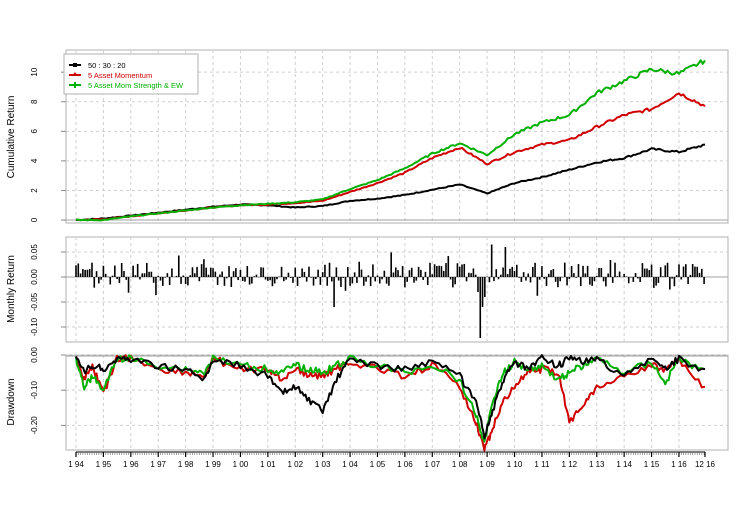 The image size is (753, 510). I want to click on legend-item-50-30-20: 50 : 30 : 20, so click(97, 65).